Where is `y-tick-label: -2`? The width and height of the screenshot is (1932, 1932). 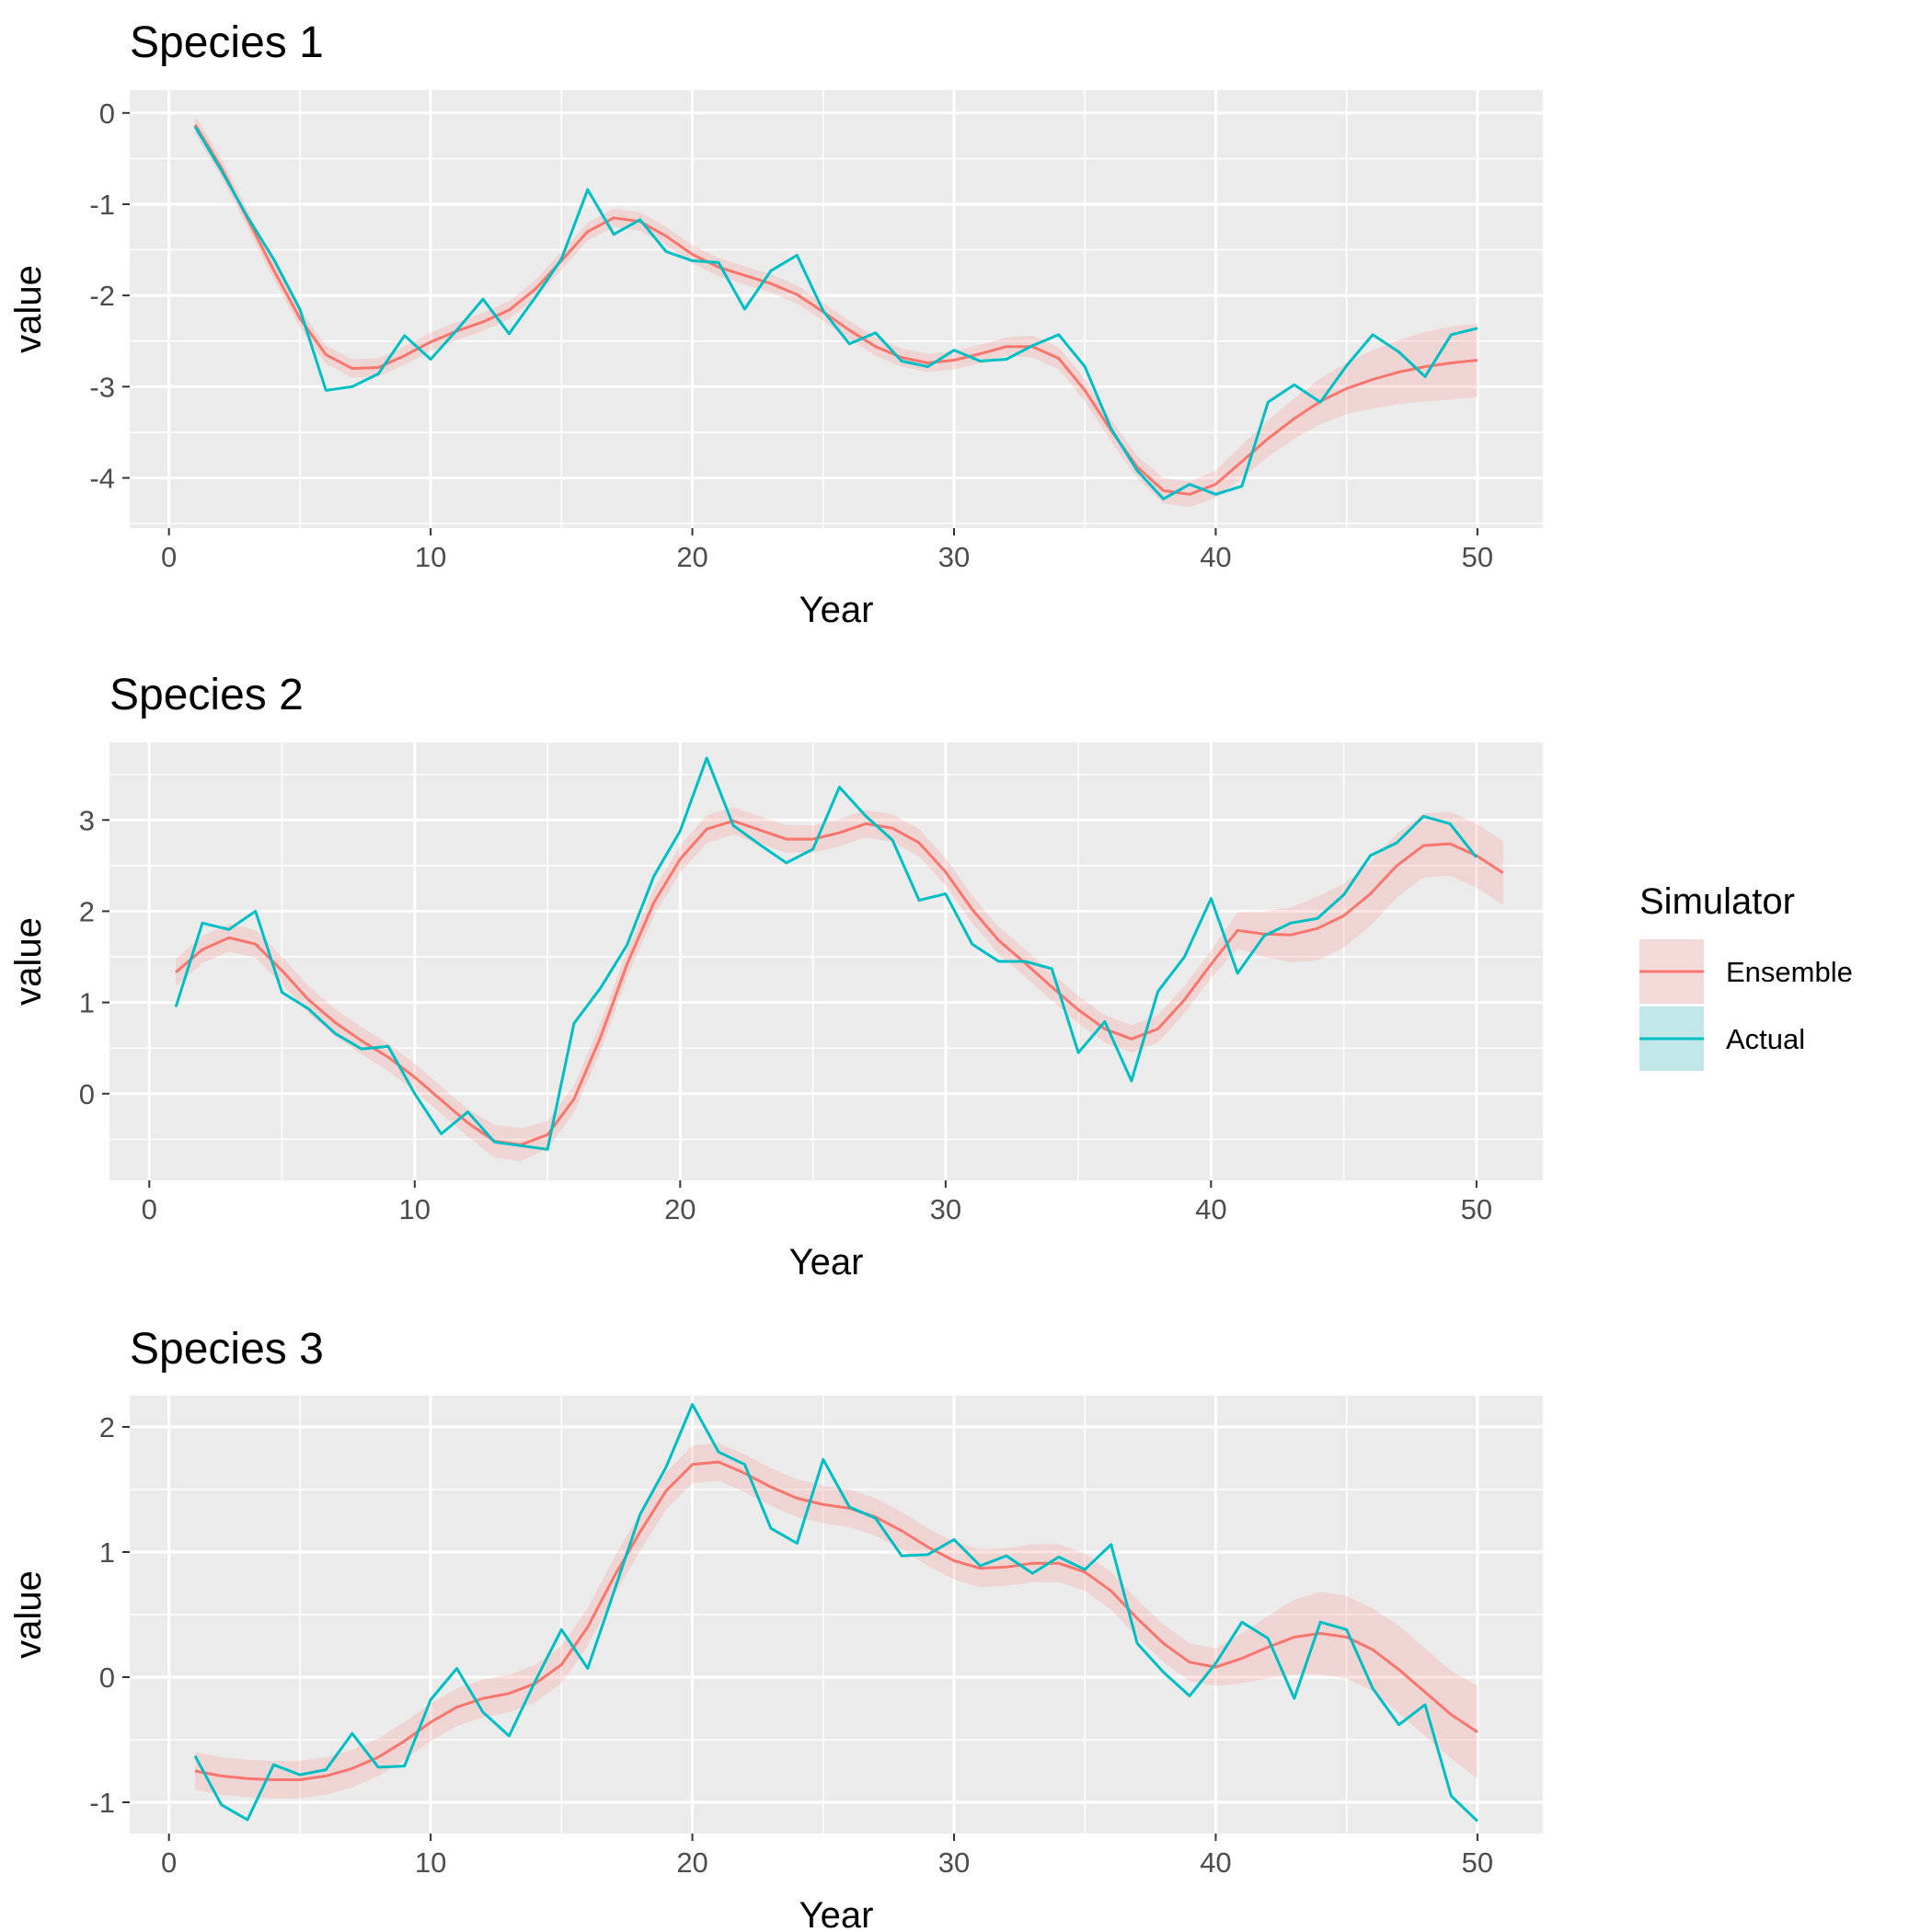
y-tick-label: -2 is located at coordinates (102, 296).